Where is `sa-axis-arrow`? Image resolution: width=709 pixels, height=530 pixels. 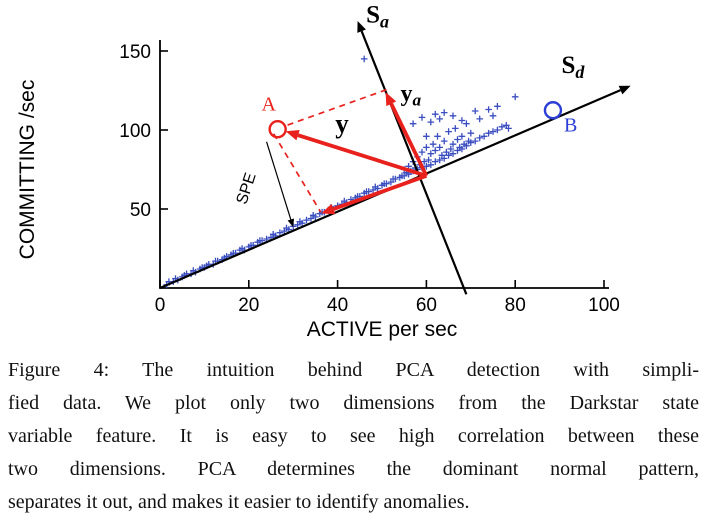 sa-axis-arrow is located at coordinates (414, 162).